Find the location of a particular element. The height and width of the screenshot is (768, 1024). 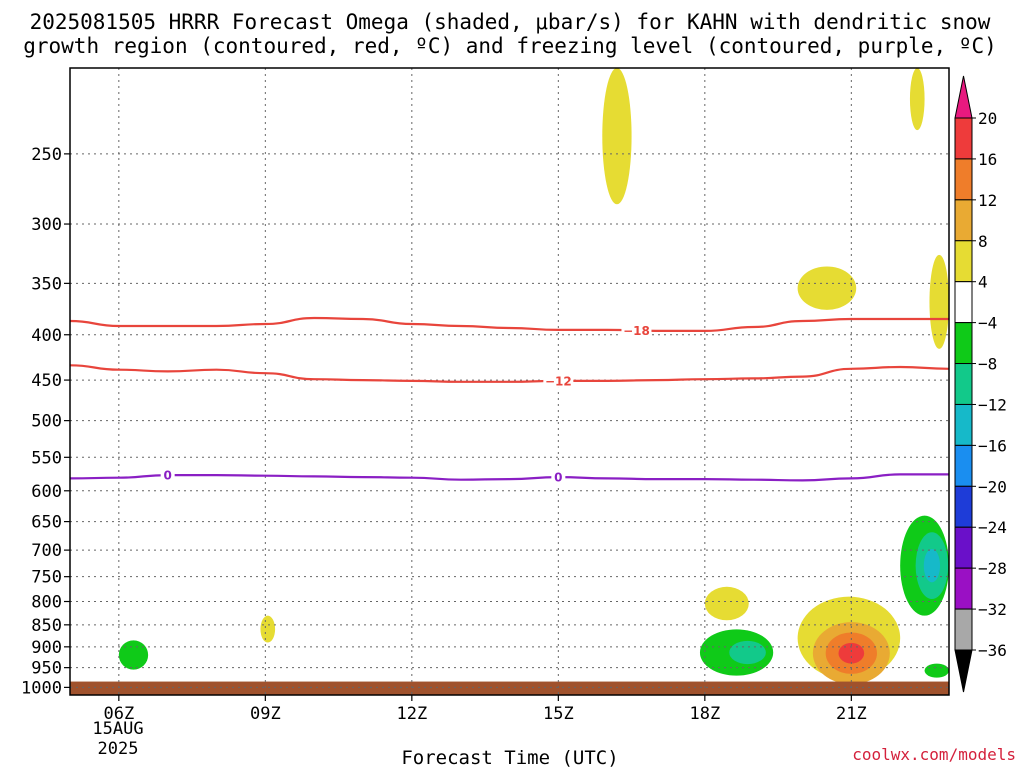

x-tick-label: 18Z is located at coordinates (704, 714).